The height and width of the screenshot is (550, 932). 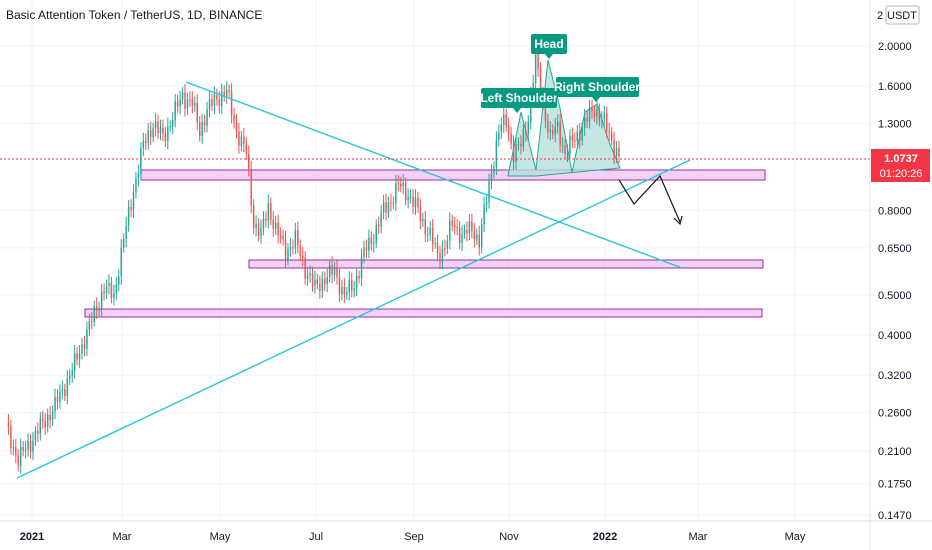 I want to click on time-tick-label: May, so click(x=220, y=537).